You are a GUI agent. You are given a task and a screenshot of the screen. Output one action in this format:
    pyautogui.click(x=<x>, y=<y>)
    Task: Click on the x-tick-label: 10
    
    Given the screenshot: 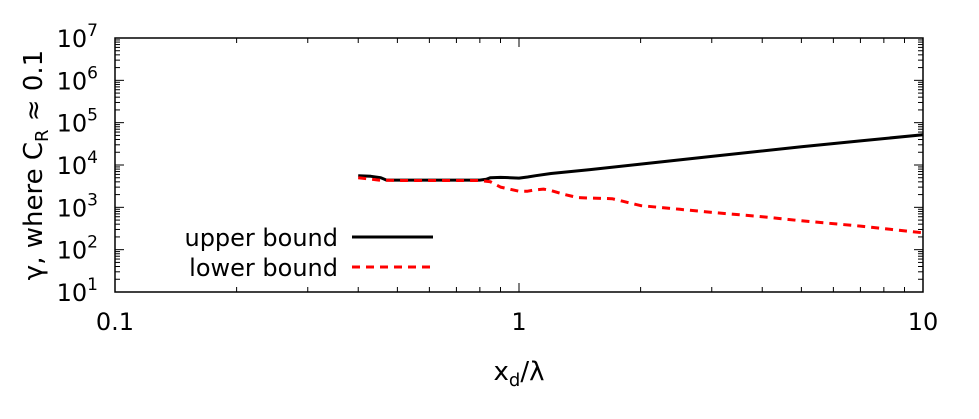 What is the action you would take?
    pyautogui.click(x=923, y=322)
    